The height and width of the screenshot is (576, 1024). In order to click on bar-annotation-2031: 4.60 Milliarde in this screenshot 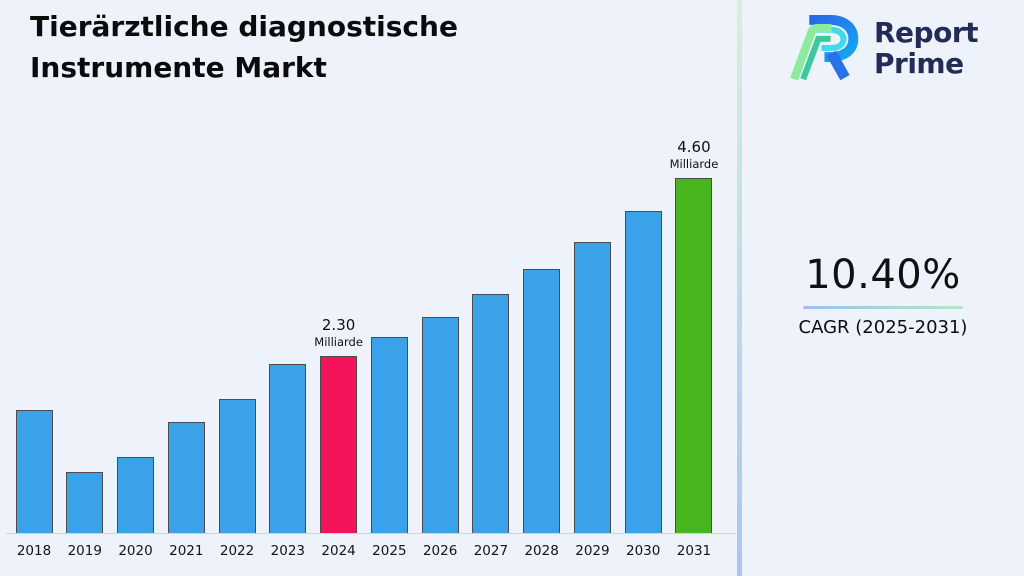, I will do `click(694, 154)`.